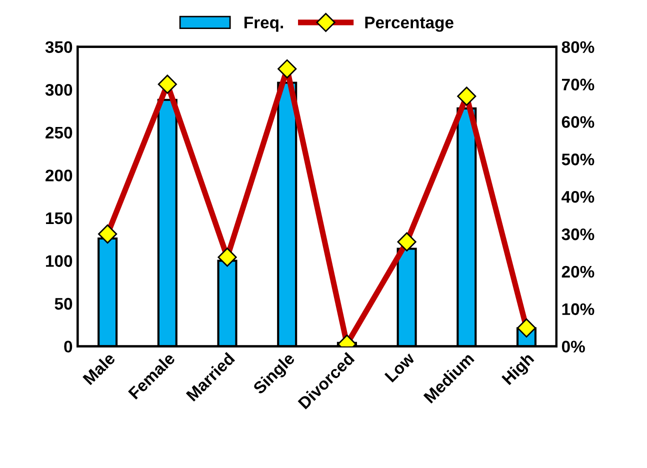  What do you see at coordinates (59, 261) in the screenshot?
I see `y-tick-label: 100` at bounding box center [59, 261].